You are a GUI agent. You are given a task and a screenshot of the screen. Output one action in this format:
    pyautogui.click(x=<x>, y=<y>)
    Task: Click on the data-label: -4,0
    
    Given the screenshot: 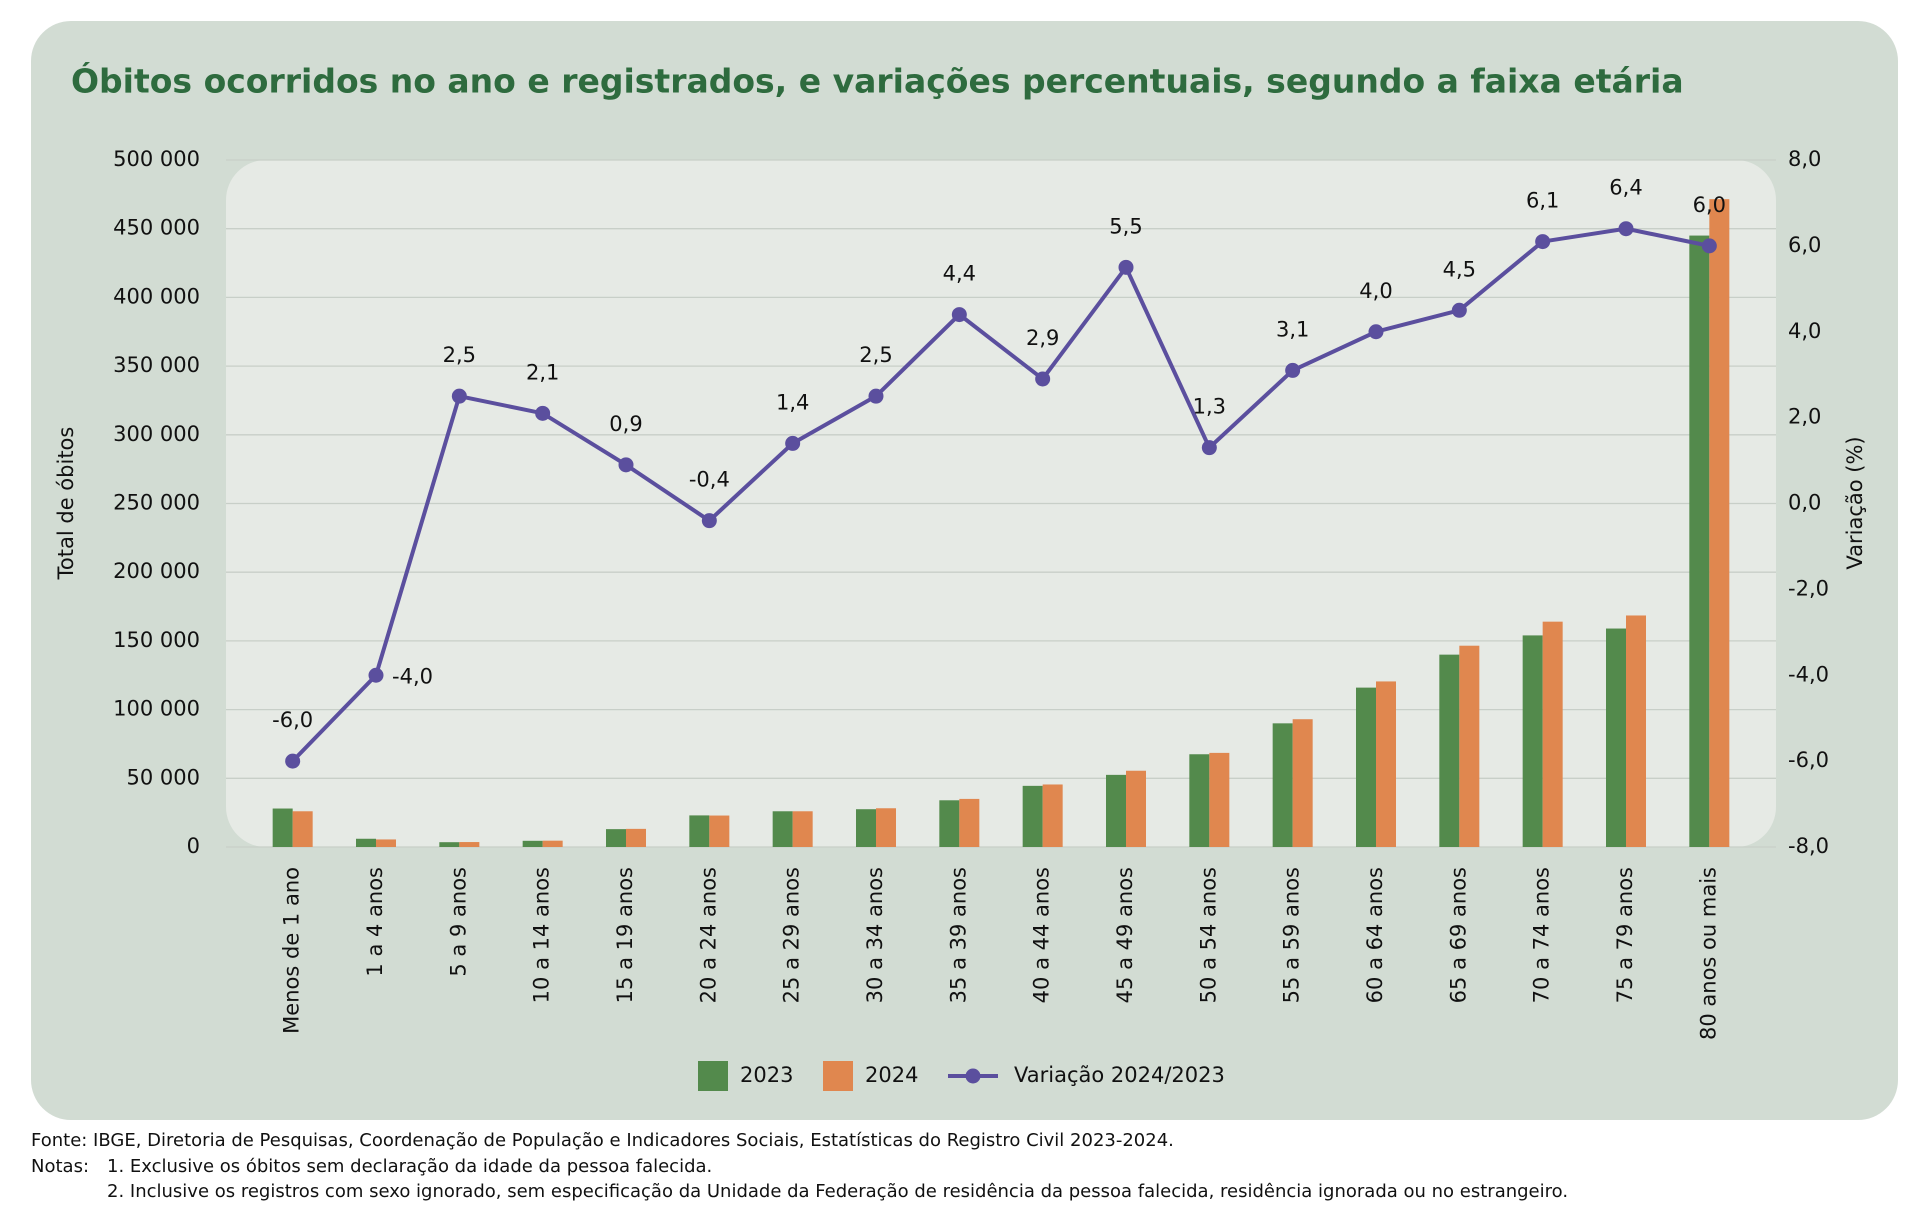 What is the action you would take?
    pyautogui.click(x=412, y=676)
    